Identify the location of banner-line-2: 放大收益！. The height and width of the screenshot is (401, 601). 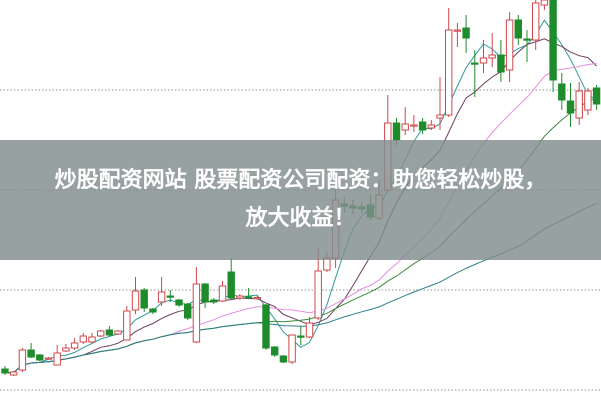
(300, 218).